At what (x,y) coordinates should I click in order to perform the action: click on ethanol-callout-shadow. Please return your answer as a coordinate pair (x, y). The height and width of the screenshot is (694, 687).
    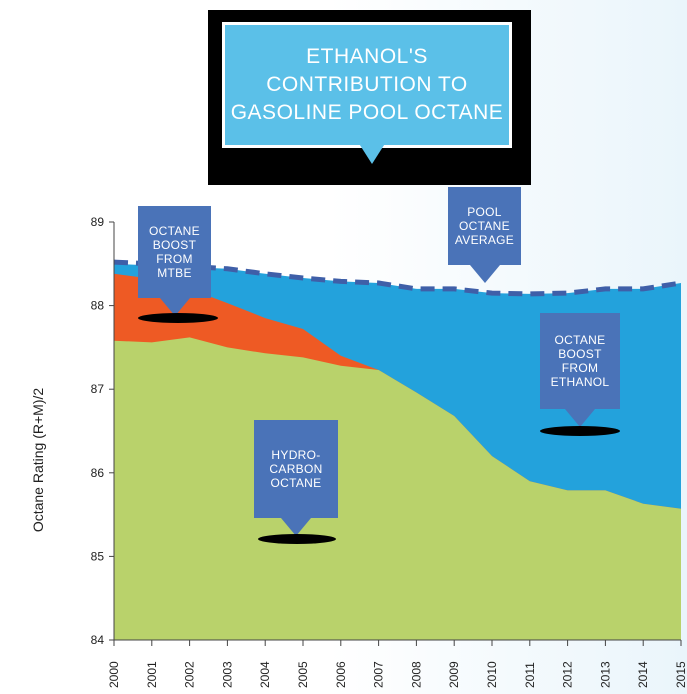
    Looking at the image, I should click on (580, 431).